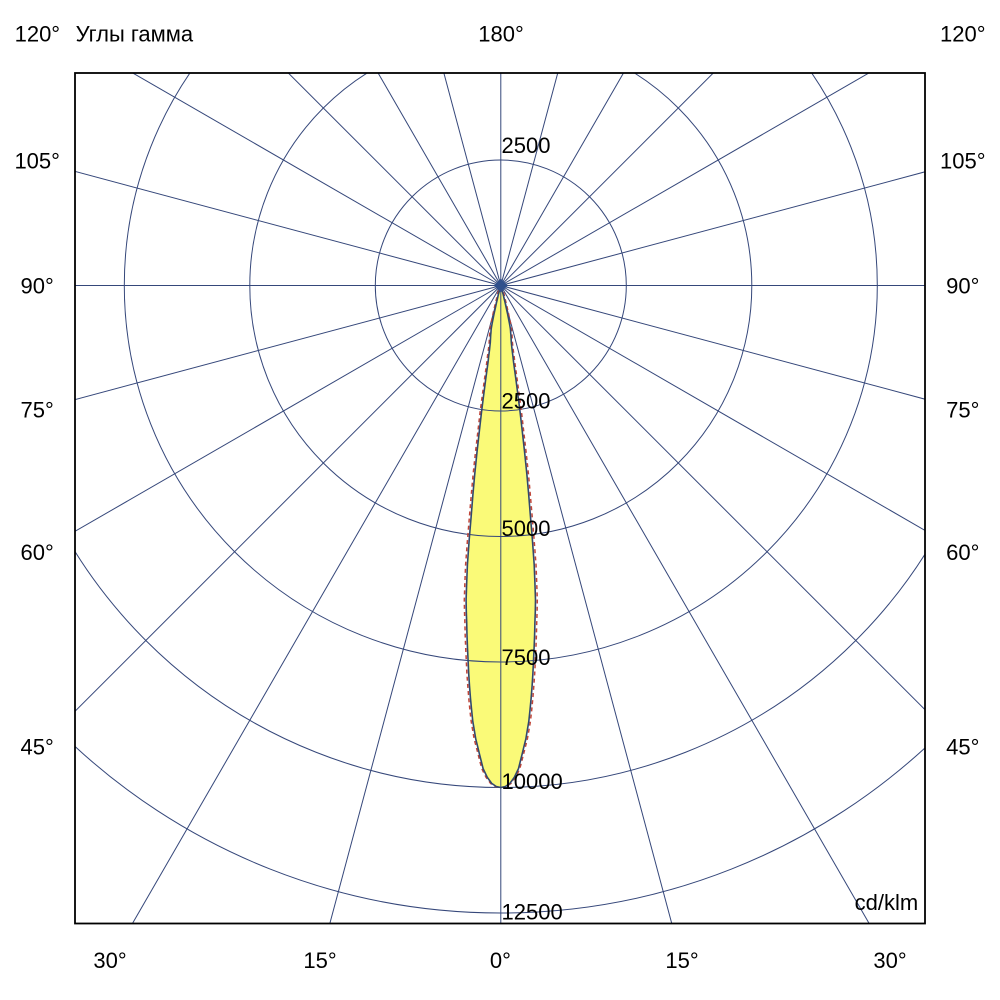  What do you see at coordinates (135, 34) in the screenshot?
I see `svg-text: Углы гамма` at bounding box center [135, 34].